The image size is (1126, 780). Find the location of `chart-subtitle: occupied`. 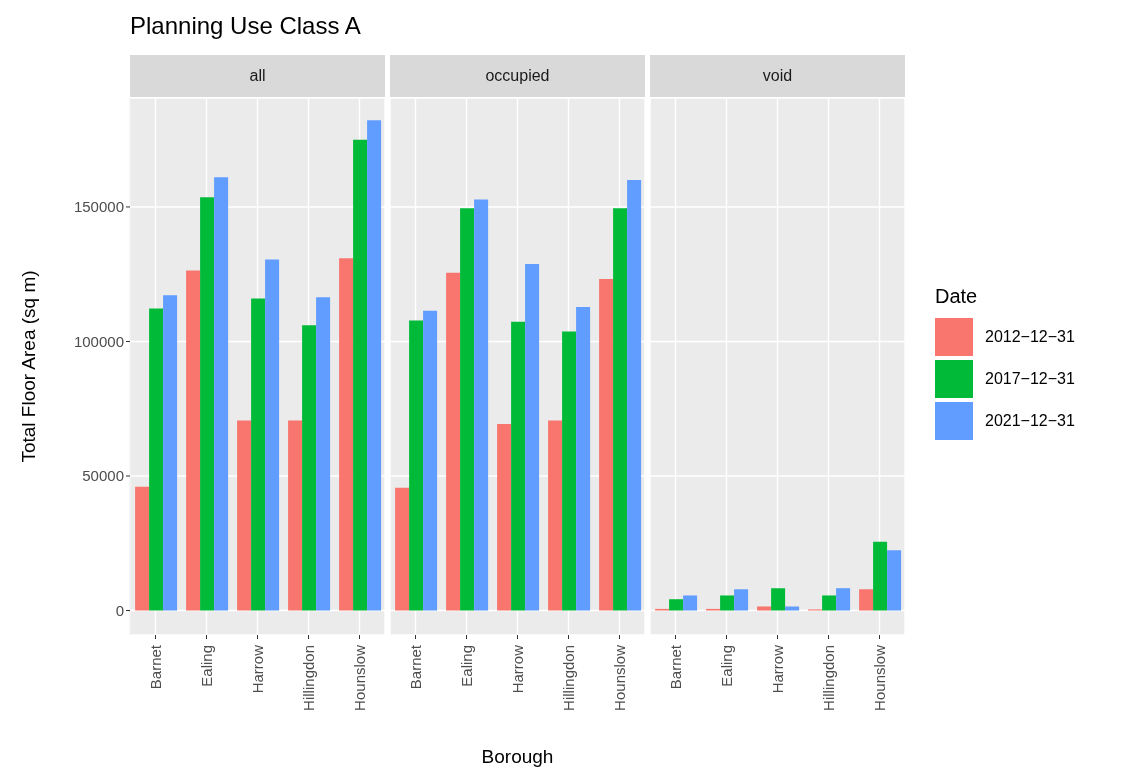

chart-subtitle: occupied is located at coordinates (517, 76).